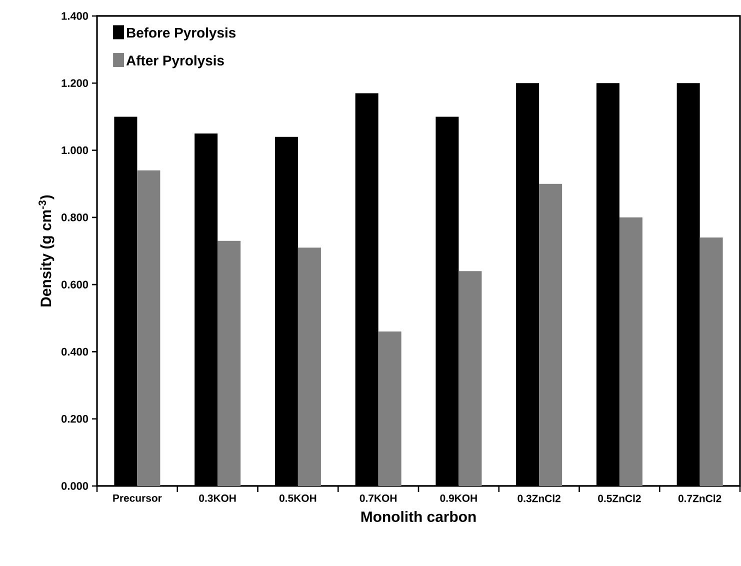  What do you see at coordinates (217, 498) in the screenshot?
I see `x-tick-label: 0.3KOH` at bounding box center [217, 498].